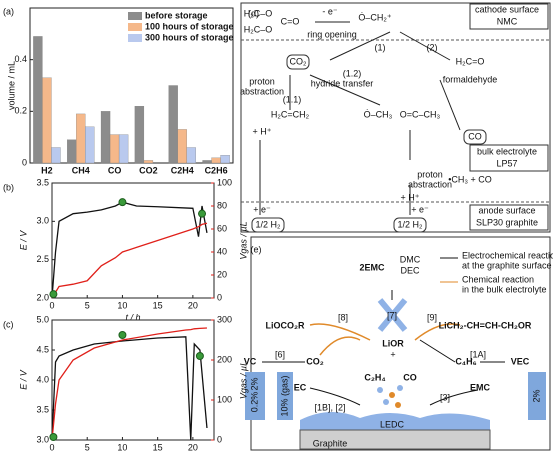 The image size is (553, 453). What do you see at coordinates (42, 379) in the screenshot?
I see `y-tick-label: 4.0` at bounding box center [42, 379].